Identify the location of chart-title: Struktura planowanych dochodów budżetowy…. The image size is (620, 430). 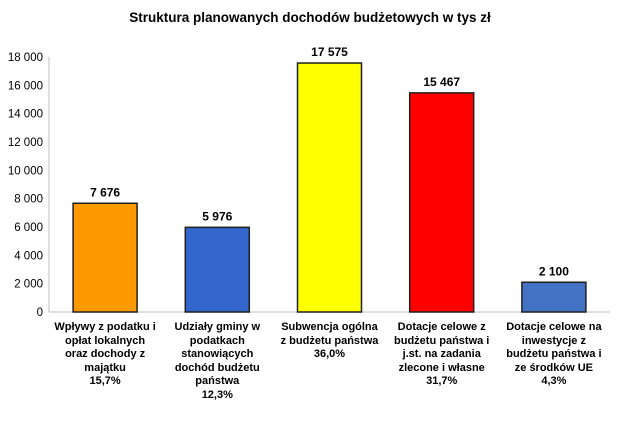
(310, 17).